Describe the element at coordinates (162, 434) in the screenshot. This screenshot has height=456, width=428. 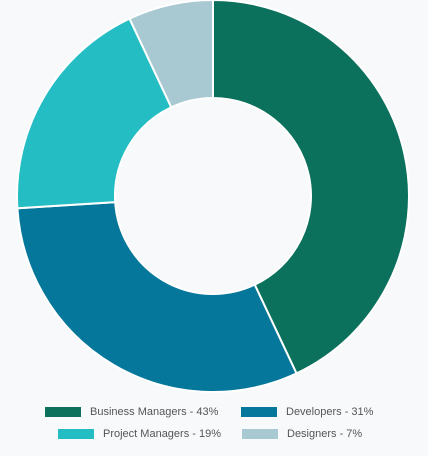
I see `legend-label-project-managers: Project Managers - 19%` at that location.